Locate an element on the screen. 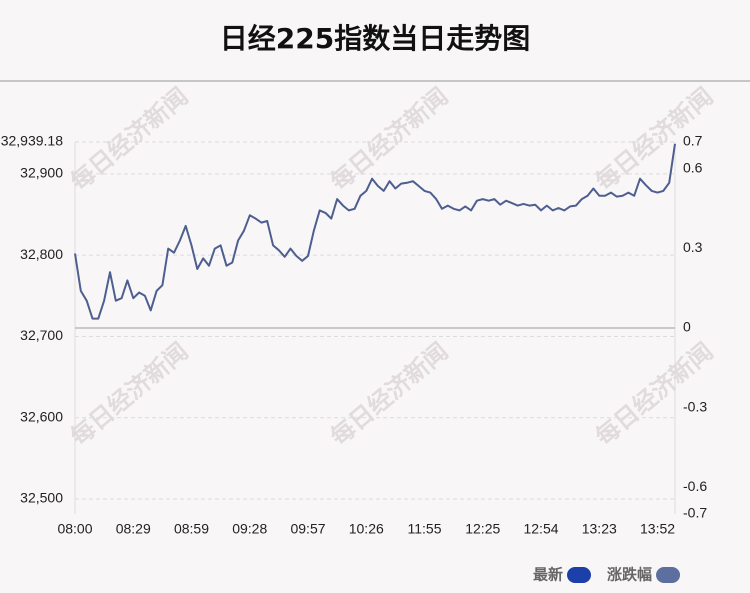 The width and height of the screenshot is (750, 593). y2-tick-label: -0.6 is located at coordinates (695, 486).